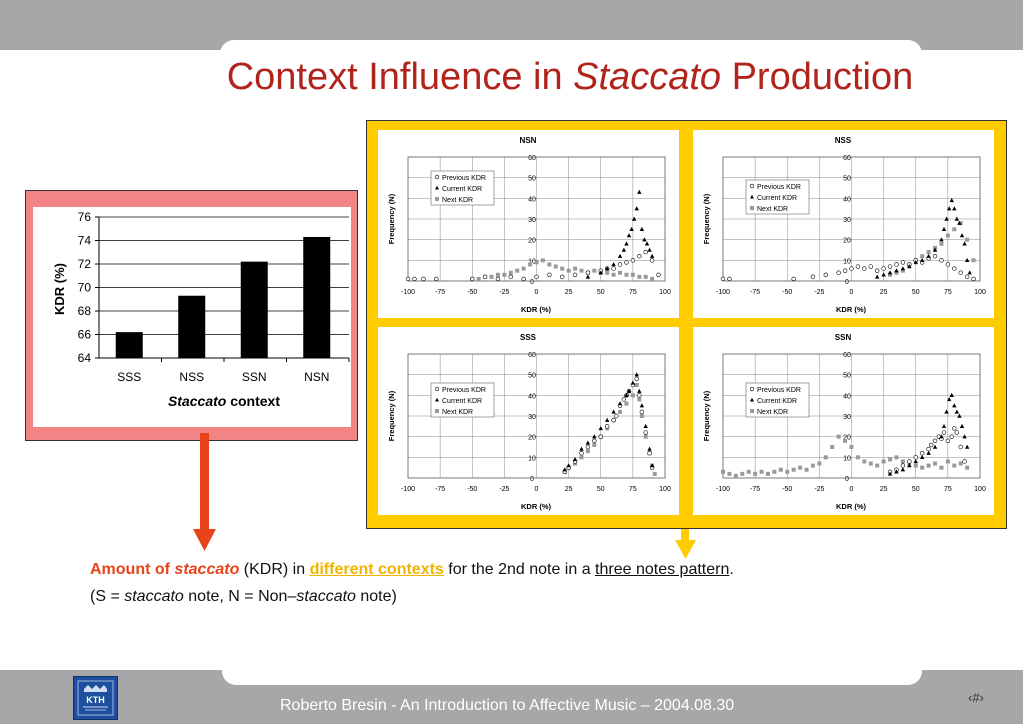  What do you see at coordinates (317, 297) in the screenshot?
I see `bar-nsn` at bounding box center [317, 297].